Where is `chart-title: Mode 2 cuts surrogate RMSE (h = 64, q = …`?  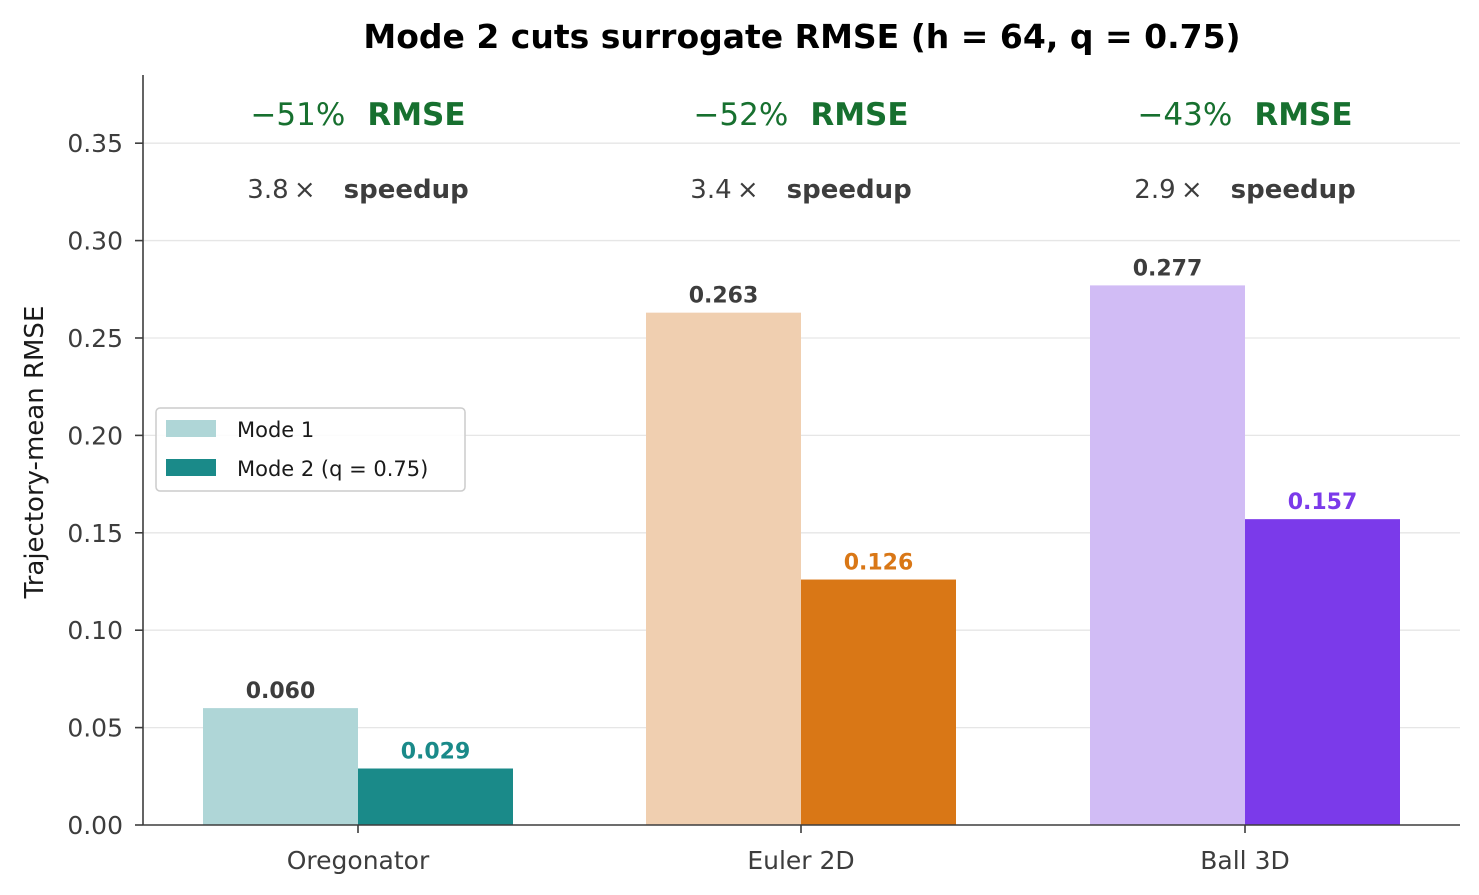 chart-title: Mode 2 cuts surrogate RMSE (h = 64, q = … is located at coordinates (801, 36).